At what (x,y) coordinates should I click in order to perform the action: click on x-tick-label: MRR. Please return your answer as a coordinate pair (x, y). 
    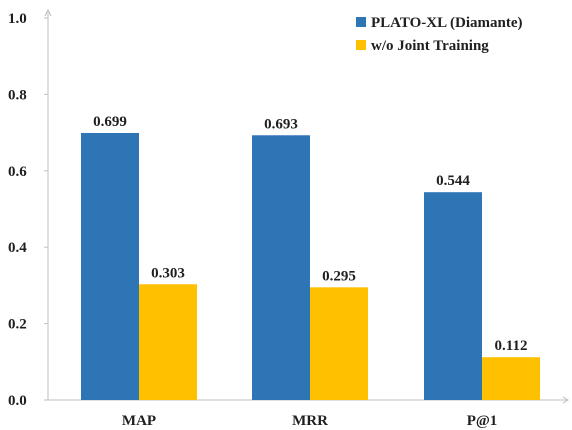
    Looking at the image, I should click on (310, 421).